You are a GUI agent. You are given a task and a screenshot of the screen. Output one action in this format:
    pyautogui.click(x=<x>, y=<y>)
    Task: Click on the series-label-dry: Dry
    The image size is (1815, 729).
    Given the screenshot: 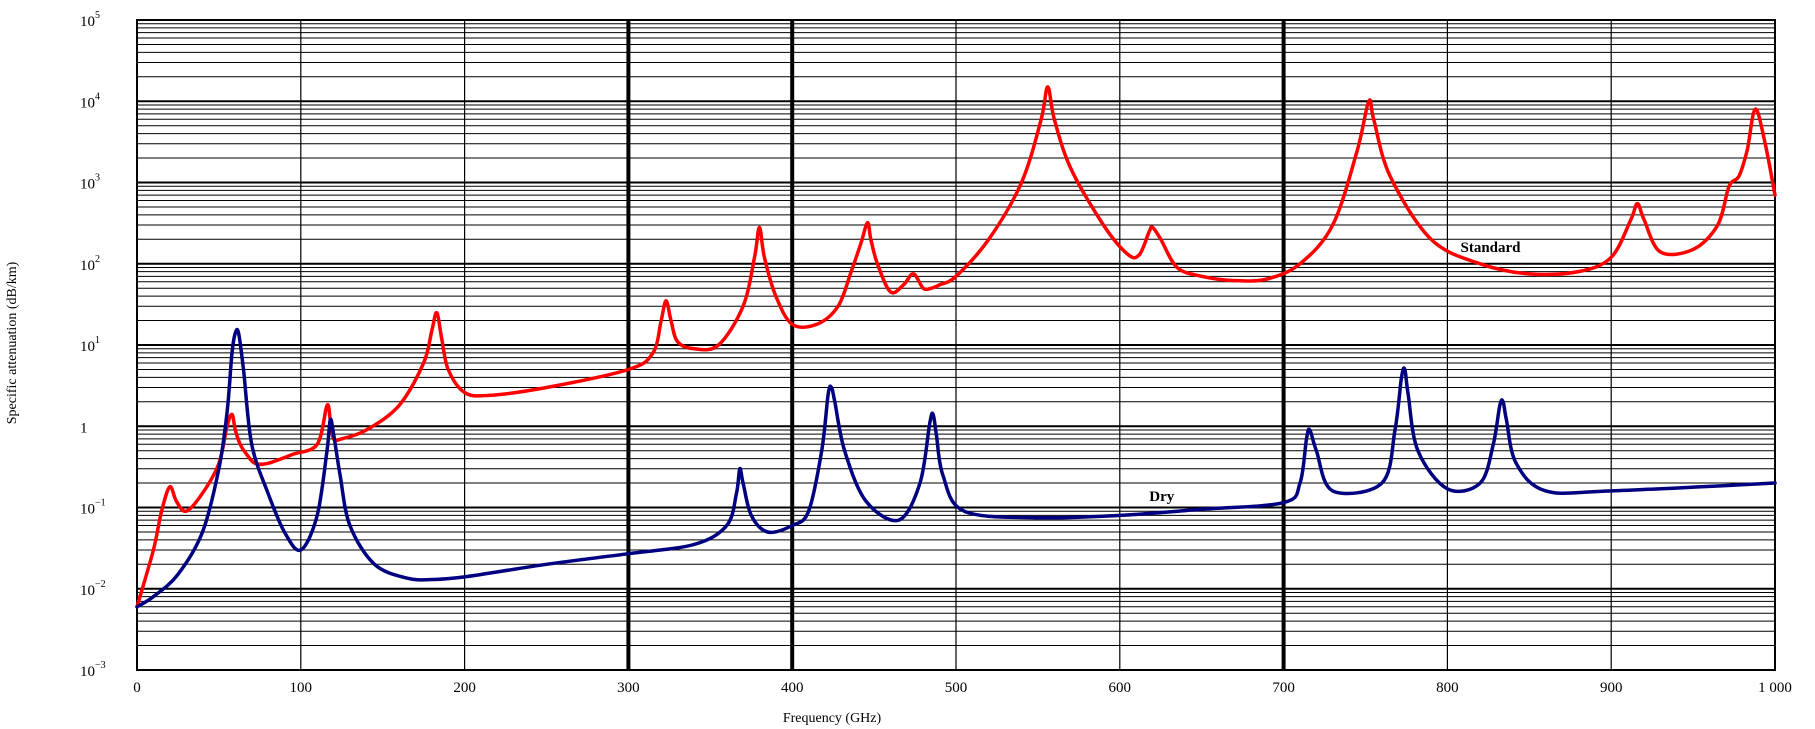 What is the action you would take?
    pyautogui.click(x=1161, y=497)
    